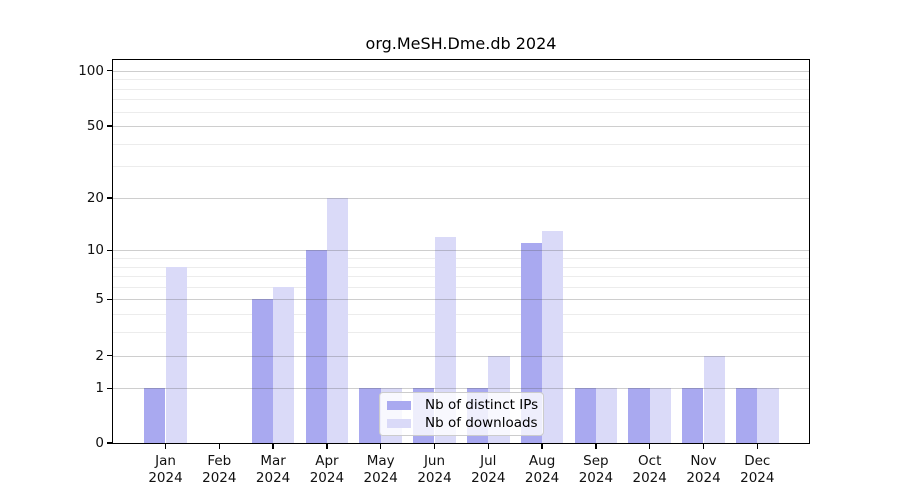 Image resolution: width=900 pixels, height=500 pixels. Describe the element at coordinates (165, 461) in the screenshot. I see `x-tick-month: Jan` at that location.